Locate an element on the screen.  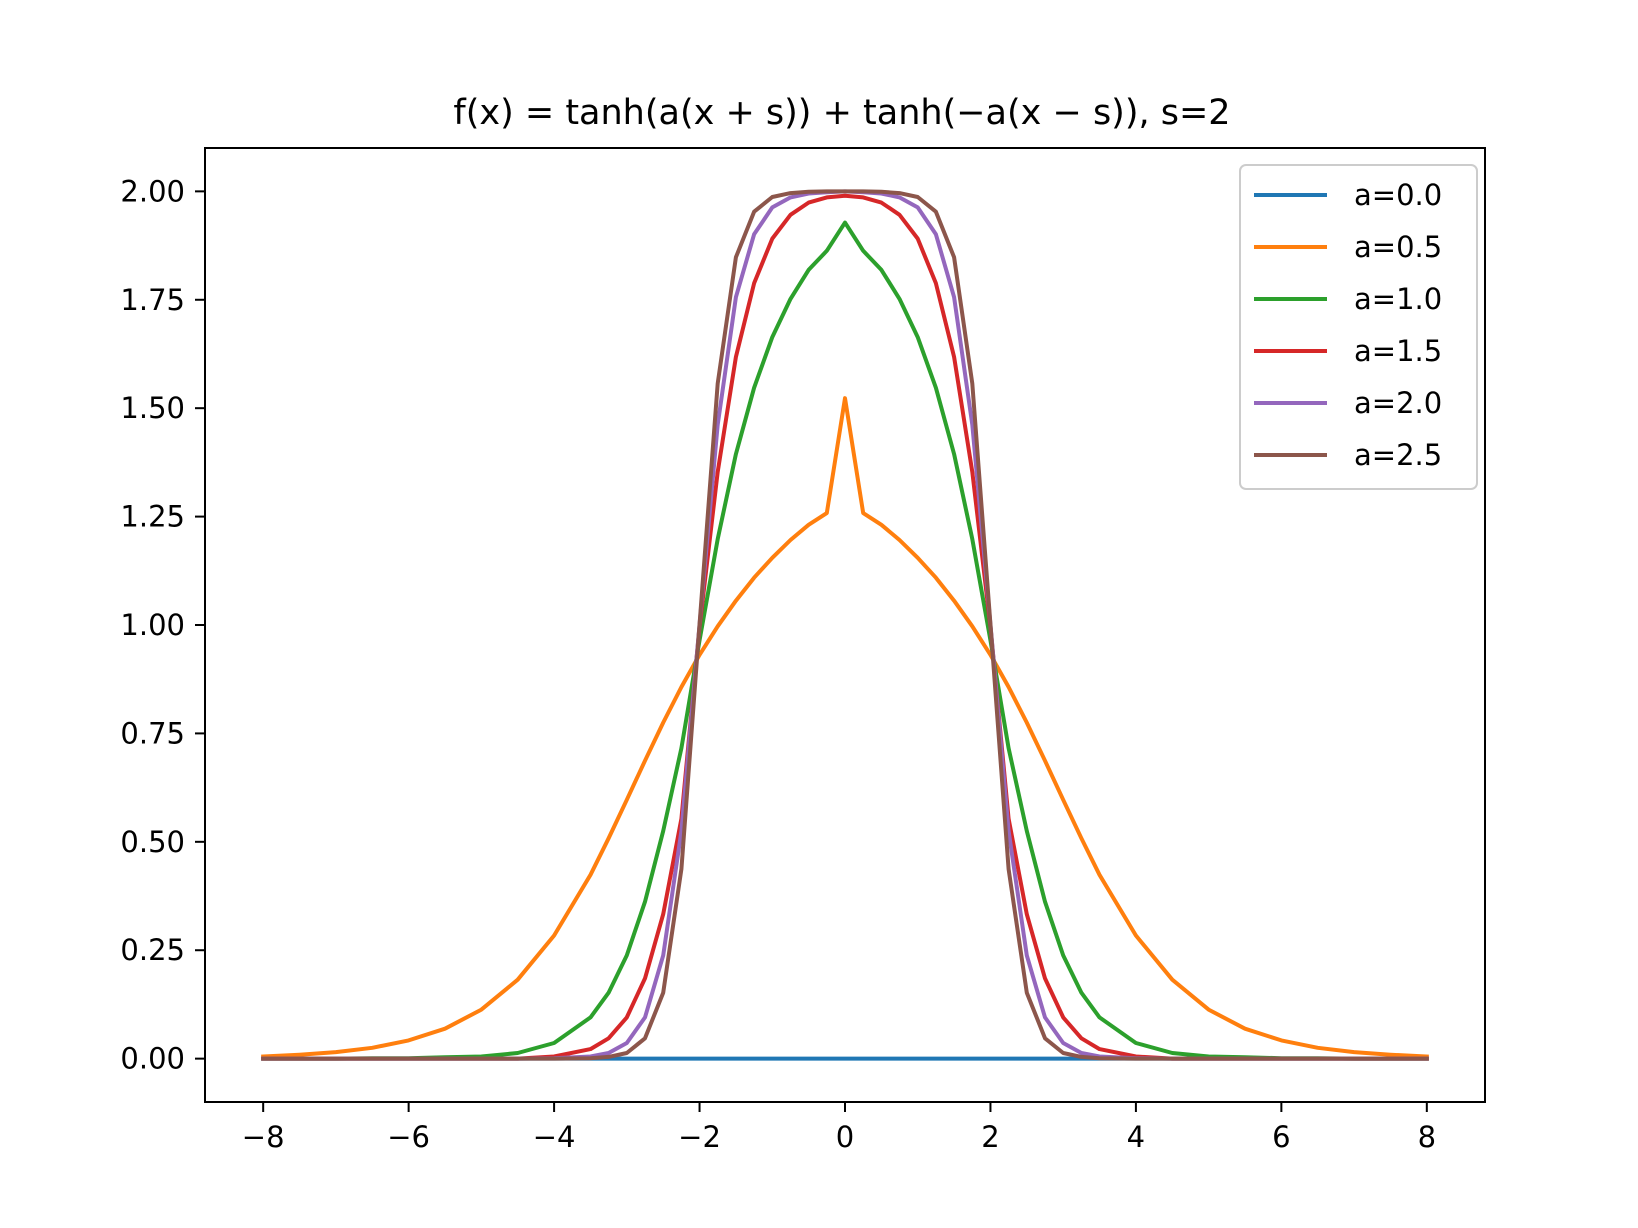
y-tick-label: 1.75 is located at coordinates (152, 300).